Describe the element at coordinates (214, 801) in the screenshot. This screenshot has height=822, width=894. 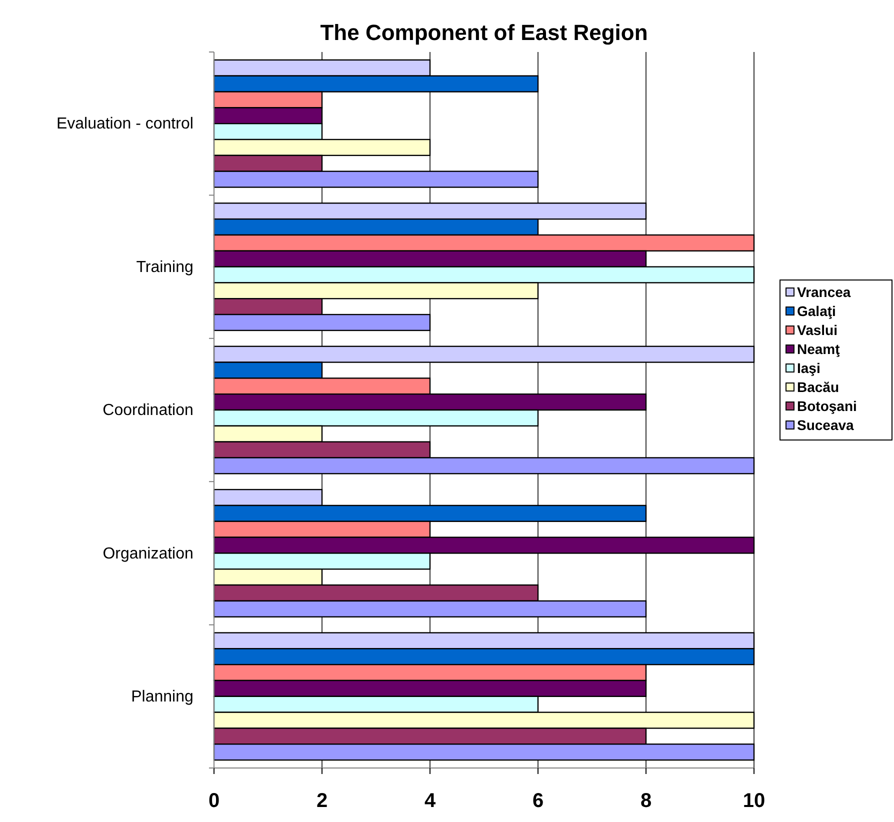
I see `x-tick-label: 0` at that location.